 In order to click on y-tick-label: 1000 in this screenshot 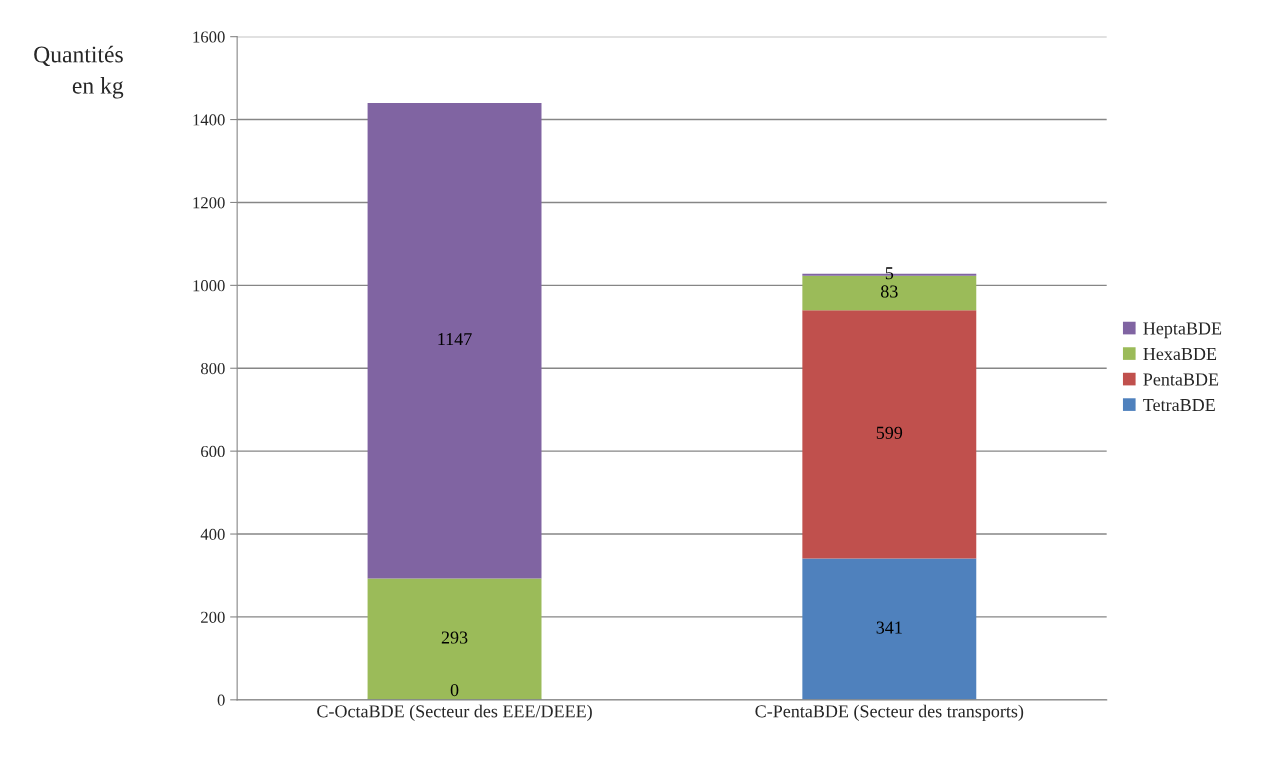, I will do `click(209, 286)`.